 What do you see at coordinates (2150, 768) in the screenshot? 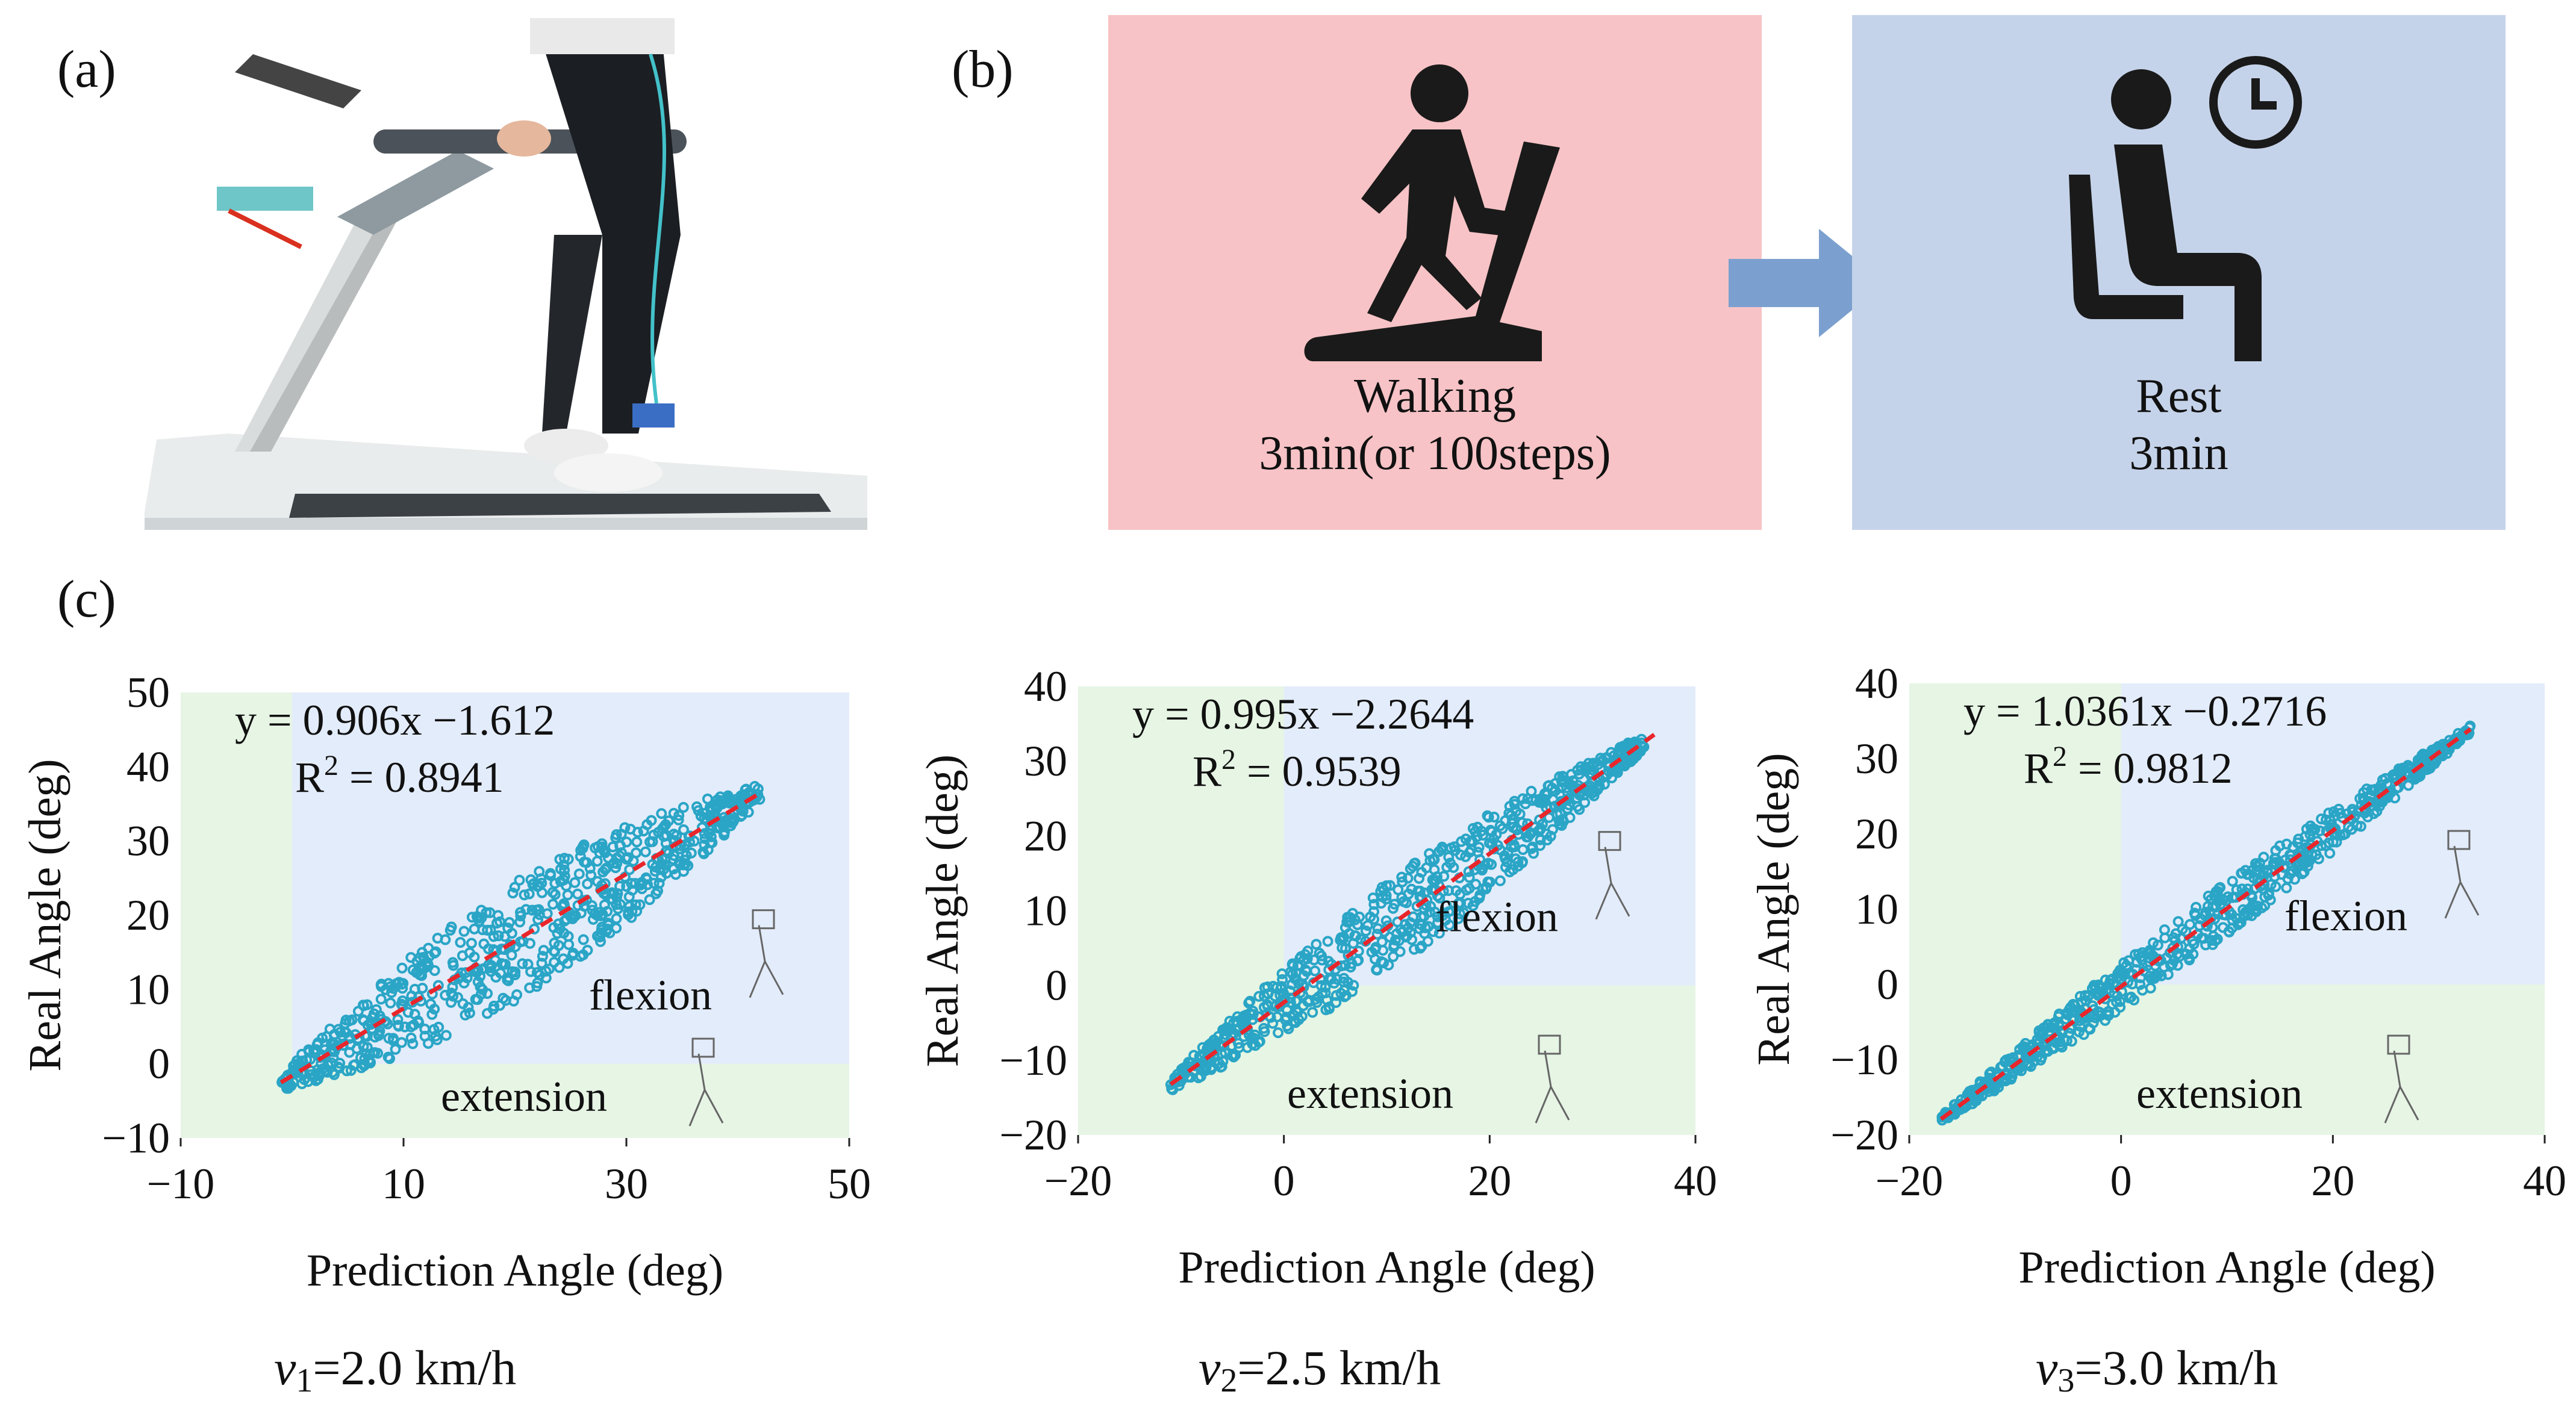
I see `r-squared-value: = 0.9812` at bounding box center [2150, 768].